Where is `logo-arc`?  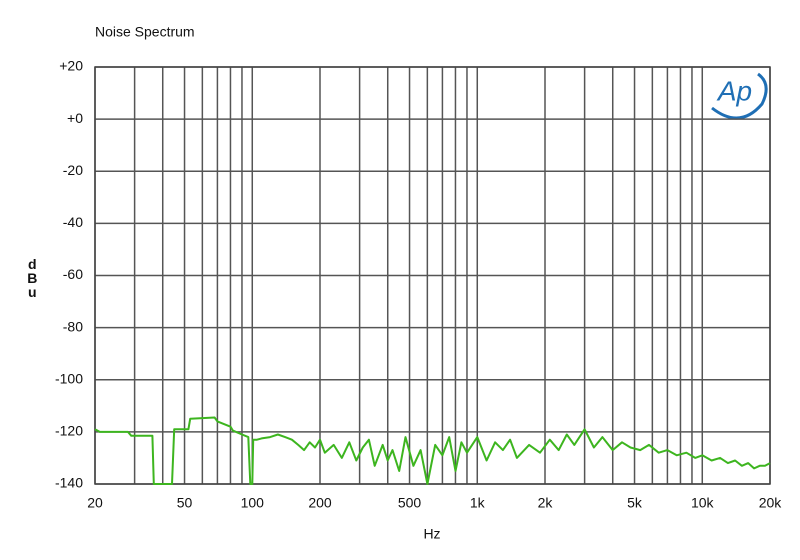
logo-arc is located at coordinates (739, 96).